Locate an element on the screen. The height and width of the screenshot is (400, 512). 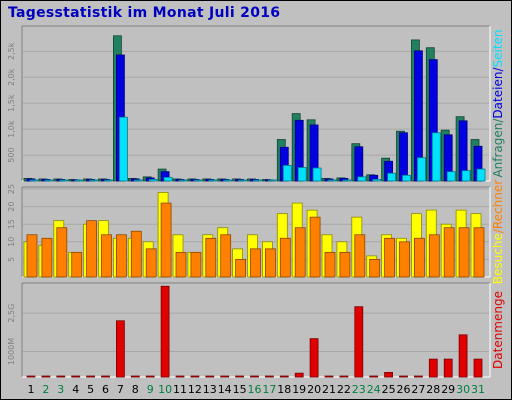
x-tick-label-day-20: 20 is located at coordinates (314, 389).